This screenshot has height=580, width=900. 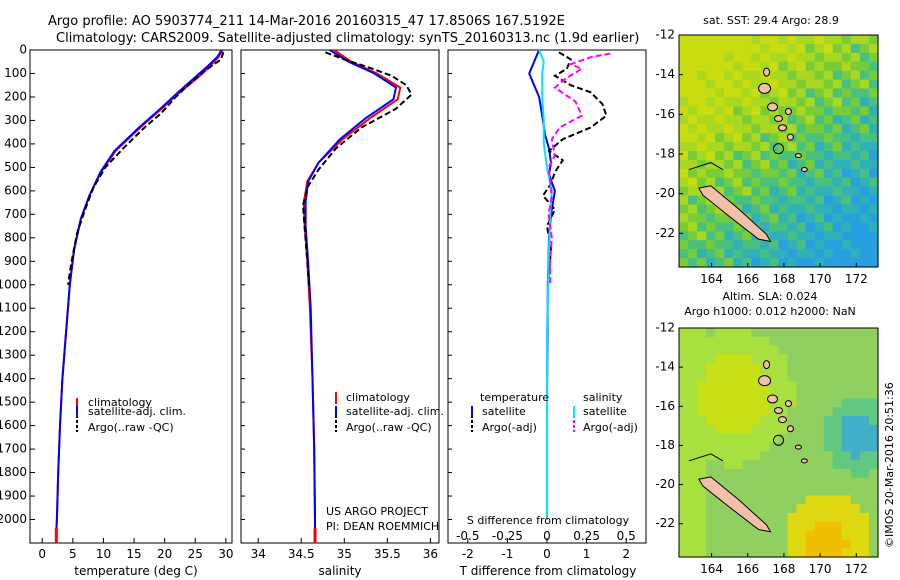 What do you see at coordinates (15, 143) in the screenshot?
I see `depth-tick-label: 400` at bounding box center [15, 143].